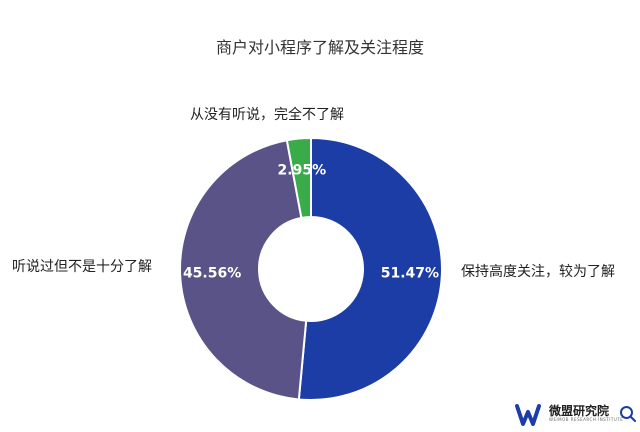 This screenshot has width=640, height=432. What do you see at coordinates (628, 414) in the screenshot?
I see `search-icon` at bounding box center [628, 414].